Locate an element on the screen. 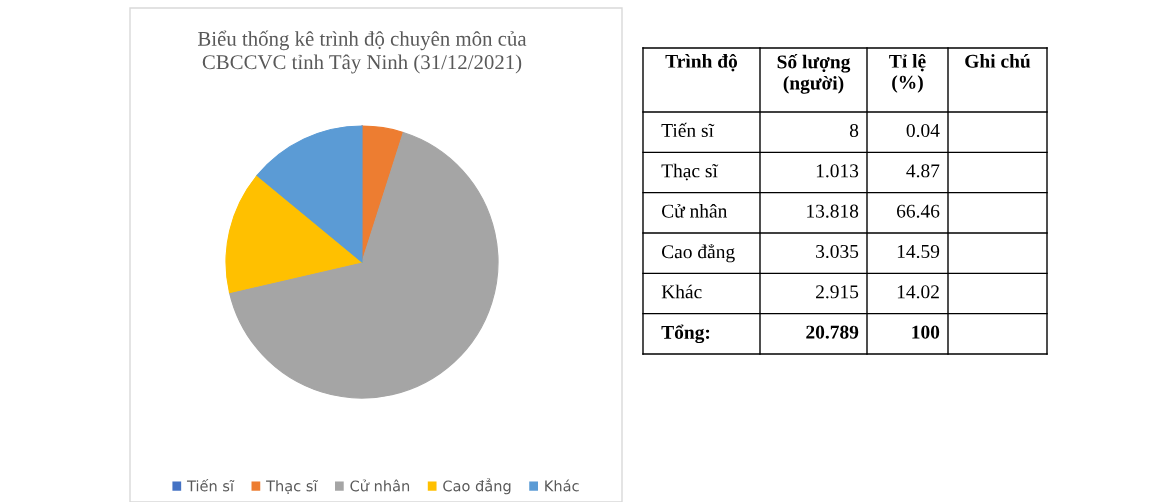 This screenshot has width=1172, height=502. text: 1.013 is located at coordinates (837, 171).